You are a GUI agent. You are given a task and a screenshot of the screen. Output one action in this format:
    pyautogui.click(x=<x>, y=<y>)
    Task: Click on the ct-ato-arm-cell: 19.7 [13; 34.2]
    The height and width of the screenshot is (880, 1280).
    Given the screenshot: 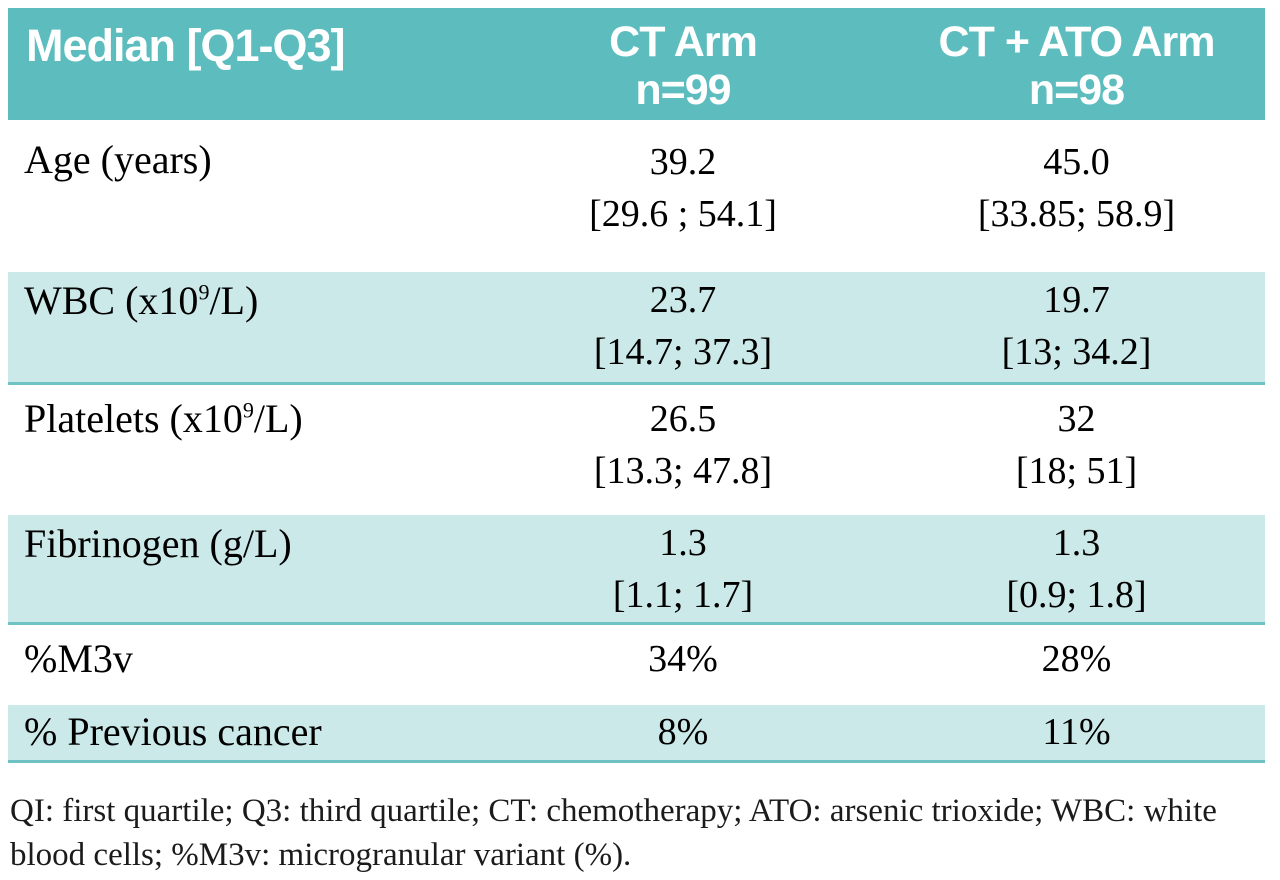 What is the action you would take?
    pyautogui.click(x=1076, y=327)
    